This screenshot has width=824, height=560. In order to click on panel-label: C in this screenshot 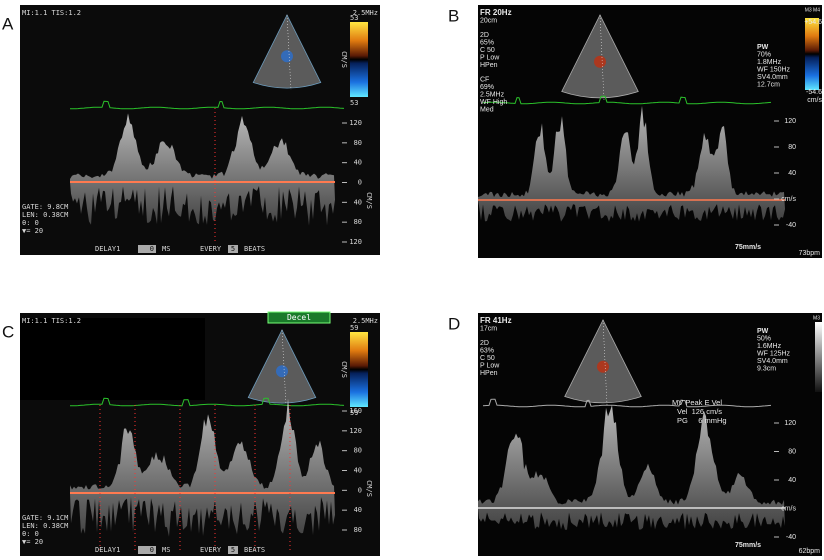, I will do `click(8, 331)`.